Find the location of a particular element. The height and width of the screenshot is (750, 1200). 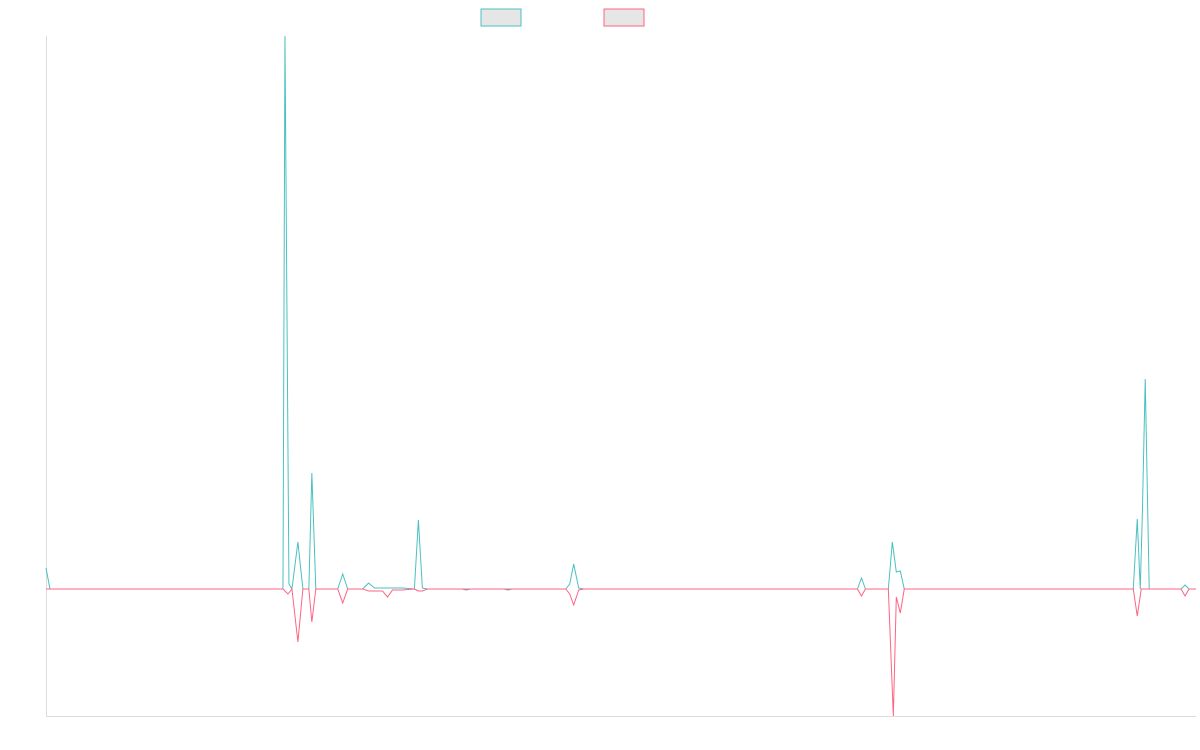

legend is located at coordinates (562, 17).